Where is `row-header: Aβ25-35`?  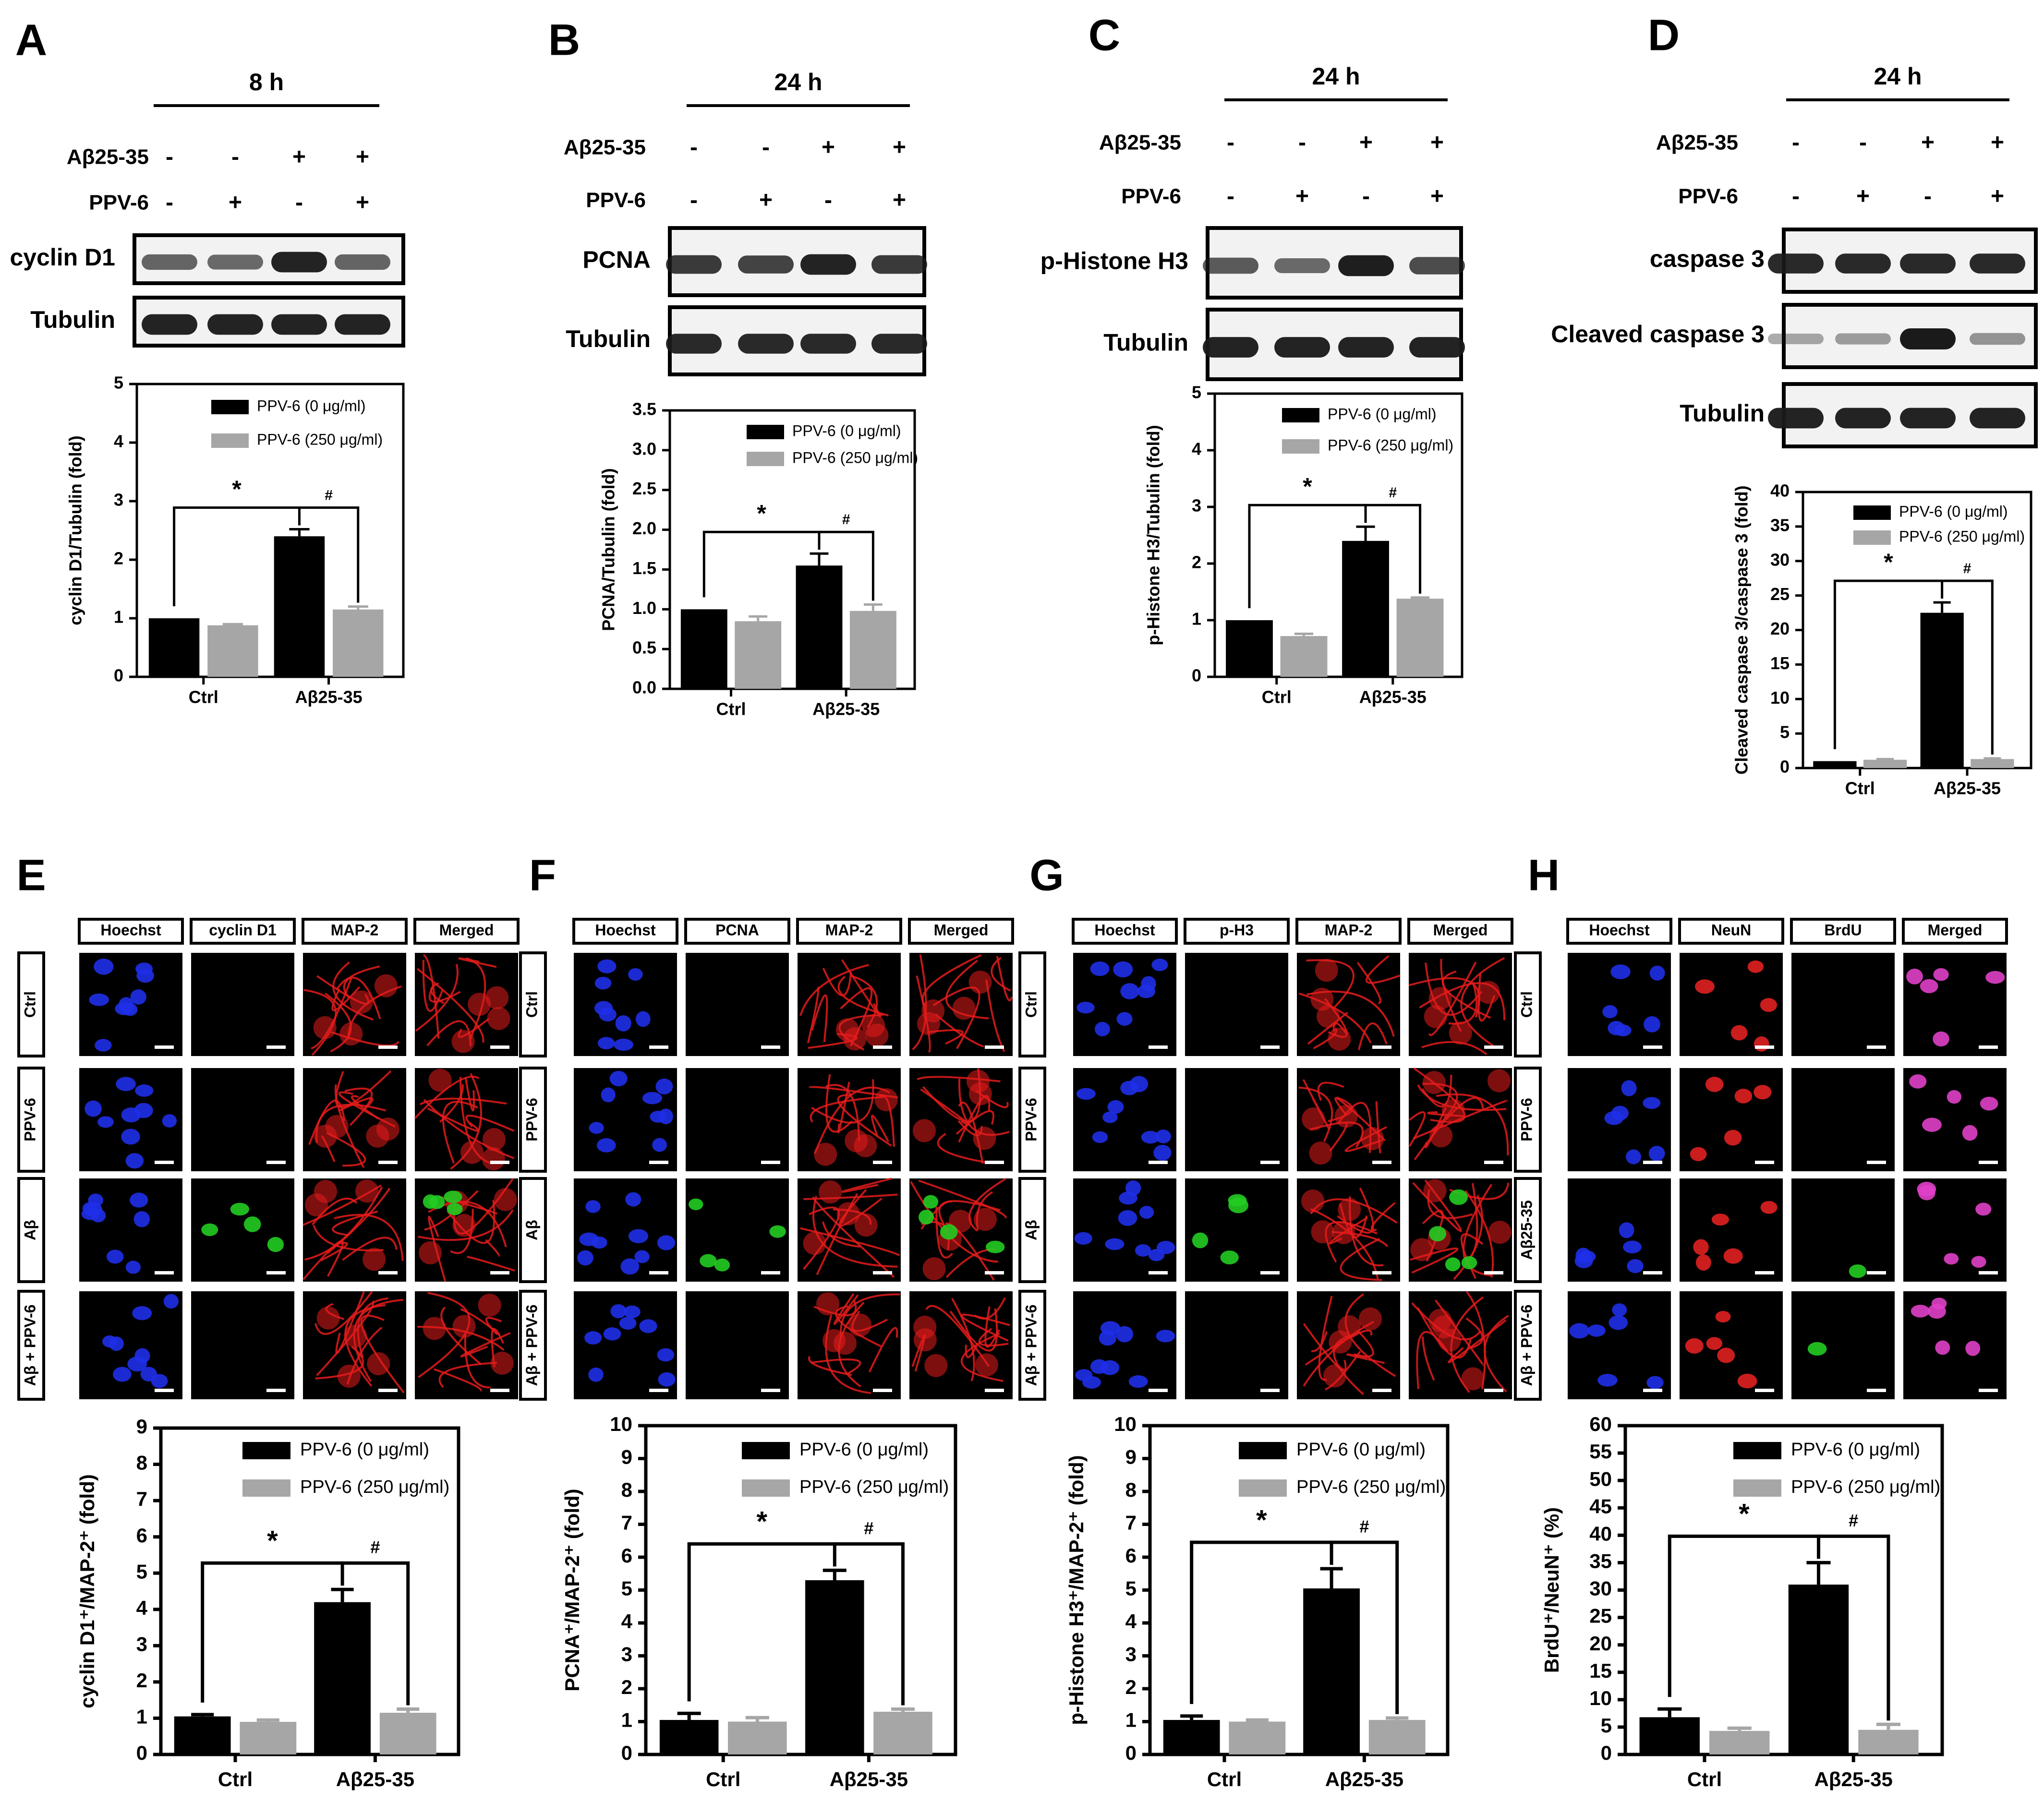
row-header: Aβ25-35 is located at coordinates (1526, 1230).